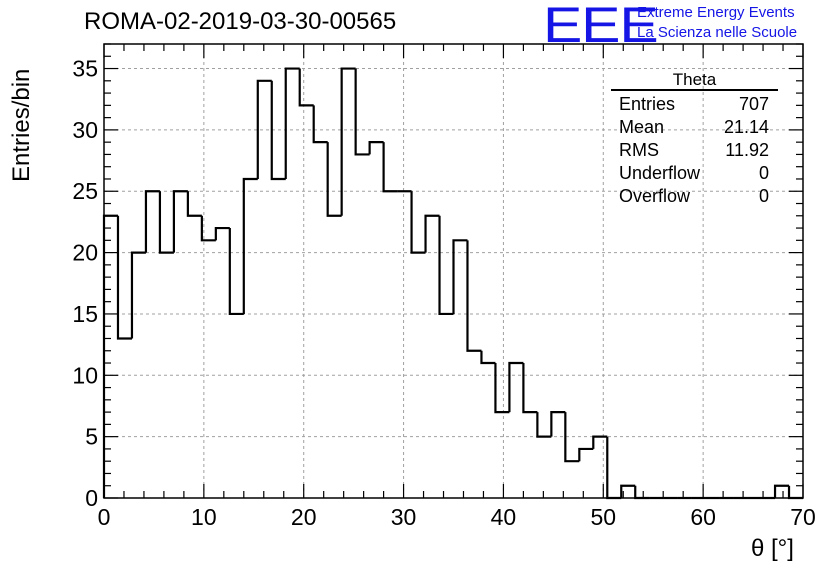  What do you see at coordinates (104, 517) in the screenshot?
I see `x-tick-label: 0` at bounding box center [104, 517].